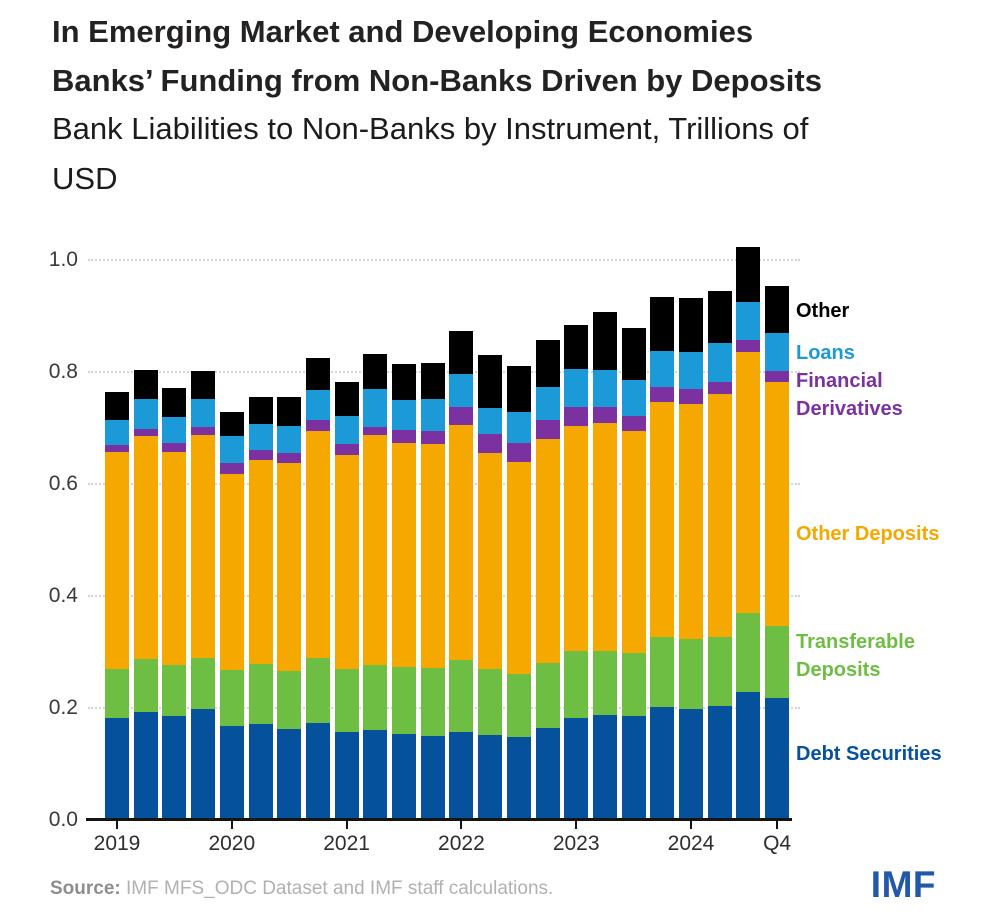 This screenshot has width=988, height=922. Describe the element at coordinates (461, 775) in the screenshot. I see `bar-2022q1-debt-securities` at that location.